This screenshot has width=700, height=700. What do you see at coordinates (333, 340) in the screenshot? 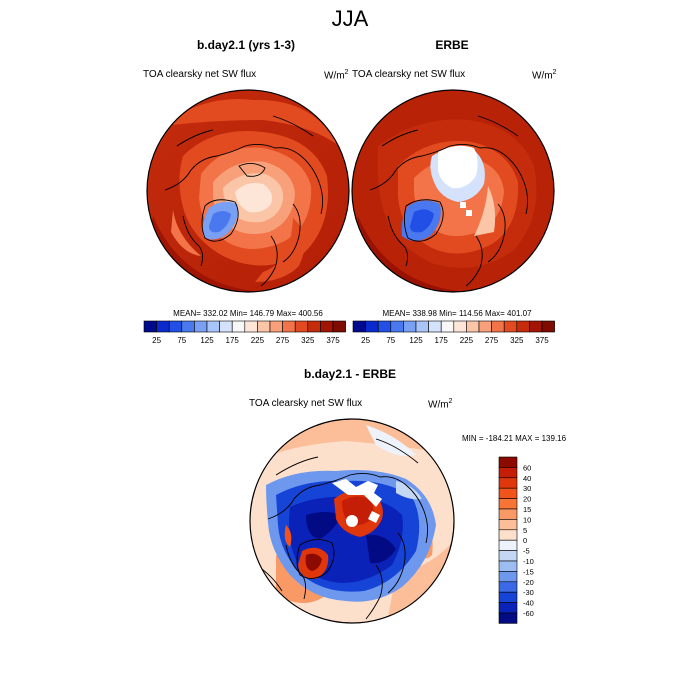
I see `panel1-colorbar-tick-label: 375` at bounding box center [333, 340].